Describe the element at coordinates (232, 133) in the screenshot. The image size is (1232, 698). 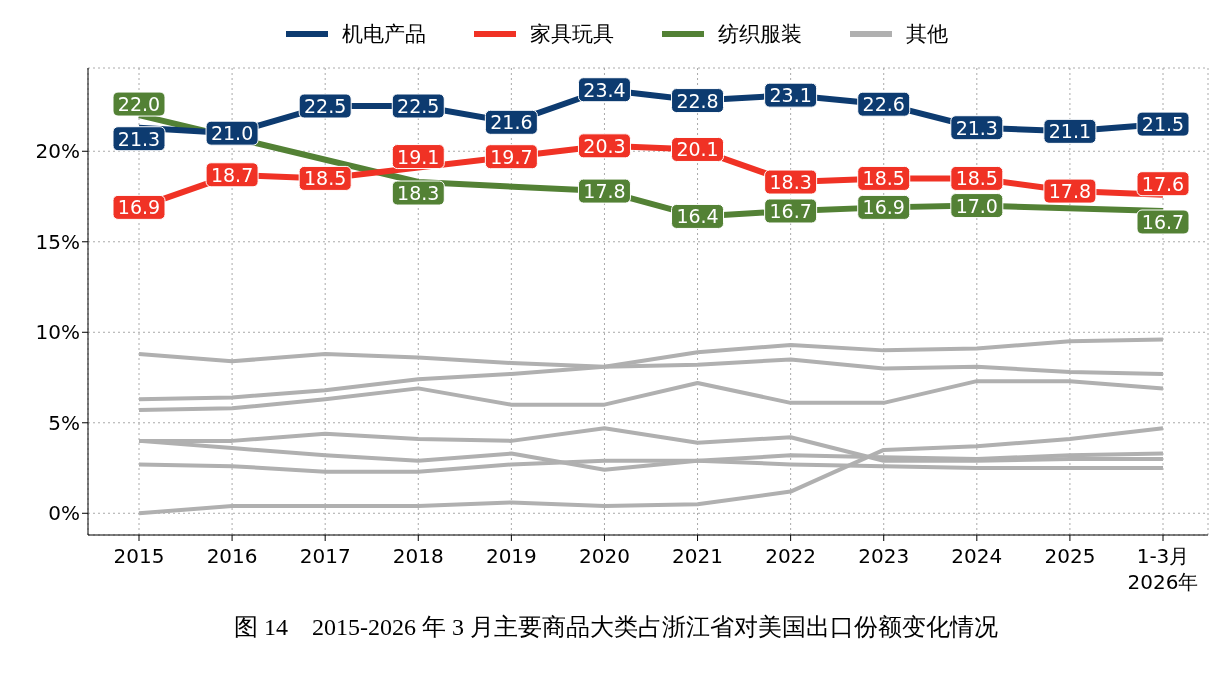
I see `data-label: 21.0` at that location.